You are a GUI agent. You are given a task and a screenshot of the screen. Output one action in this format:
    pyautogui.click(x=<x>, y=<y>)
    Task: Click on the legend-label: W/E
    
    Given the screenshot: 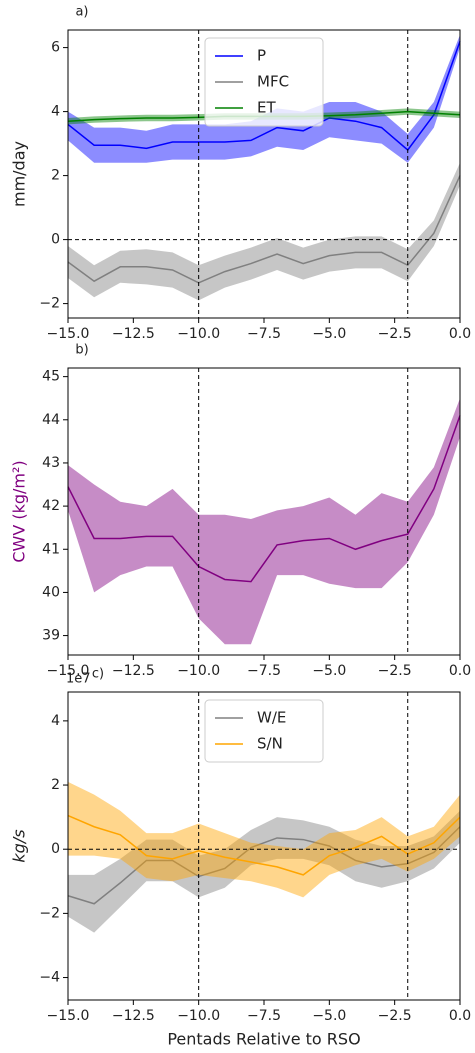 What is the action you would take?
    pyautogui.click(x=271, y=718)
    